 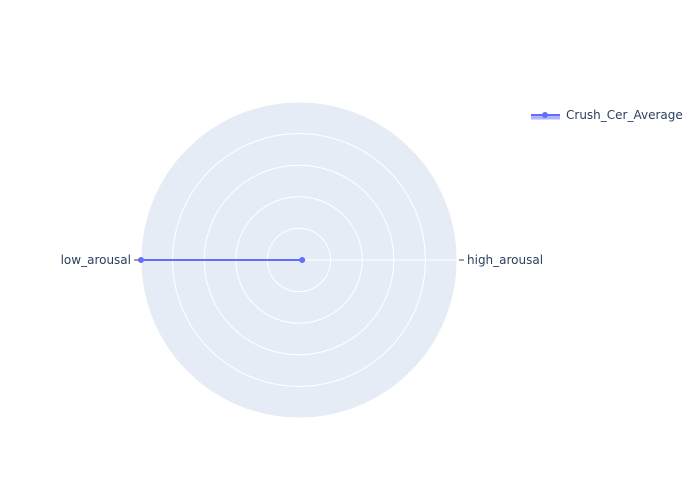 I want to click on legend-marker, so click(x=545, y=115).